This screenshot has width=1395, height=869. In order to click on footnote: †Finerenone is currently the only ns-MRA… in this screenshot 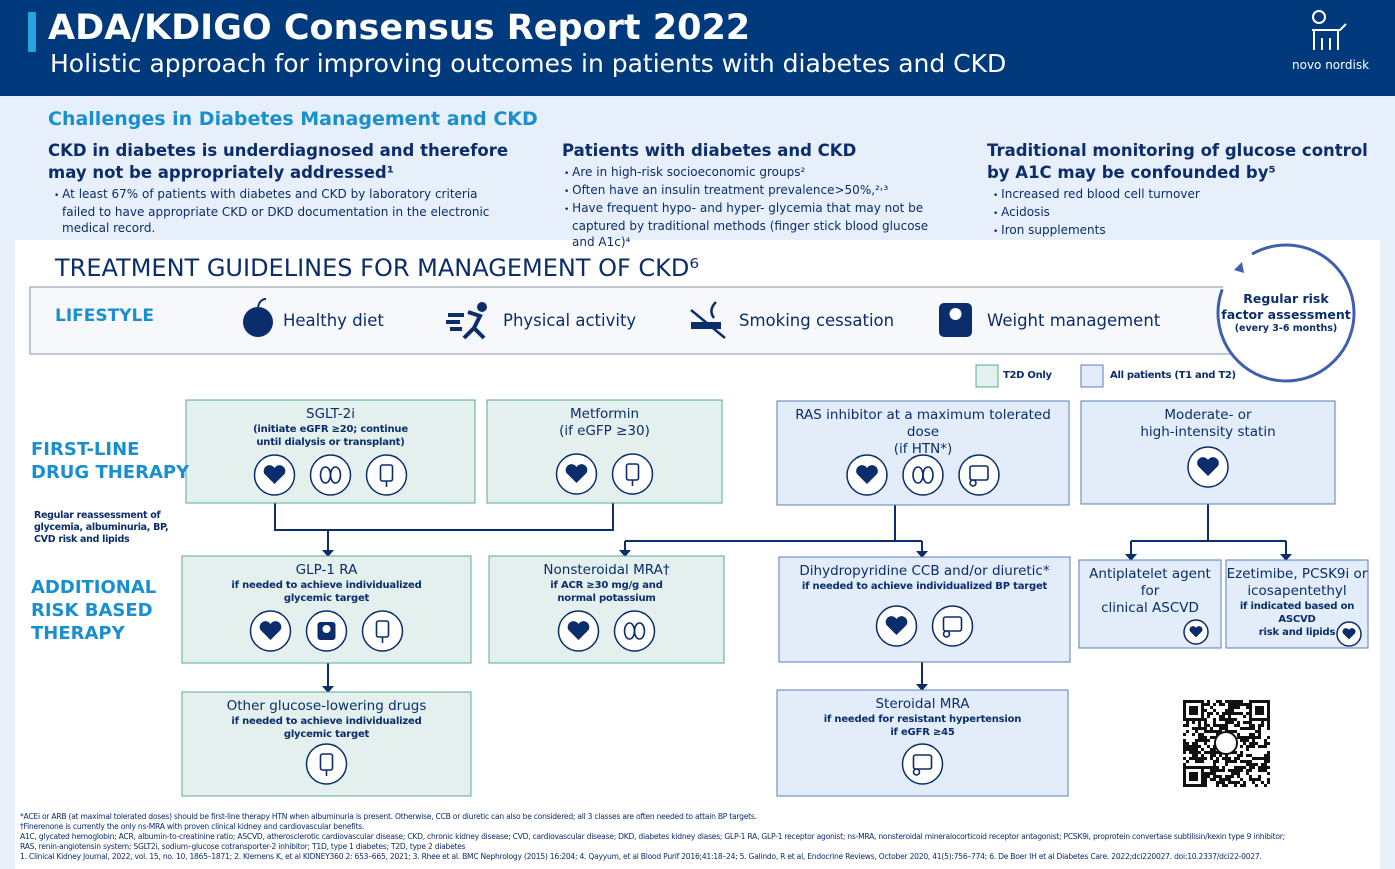, I will do `click(192, 826)`.